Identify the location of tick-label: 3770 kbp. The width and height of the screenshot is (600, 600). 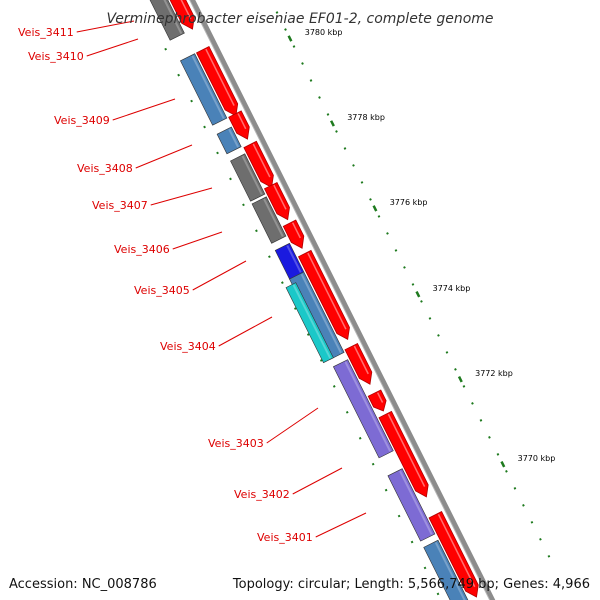
(537, 458).